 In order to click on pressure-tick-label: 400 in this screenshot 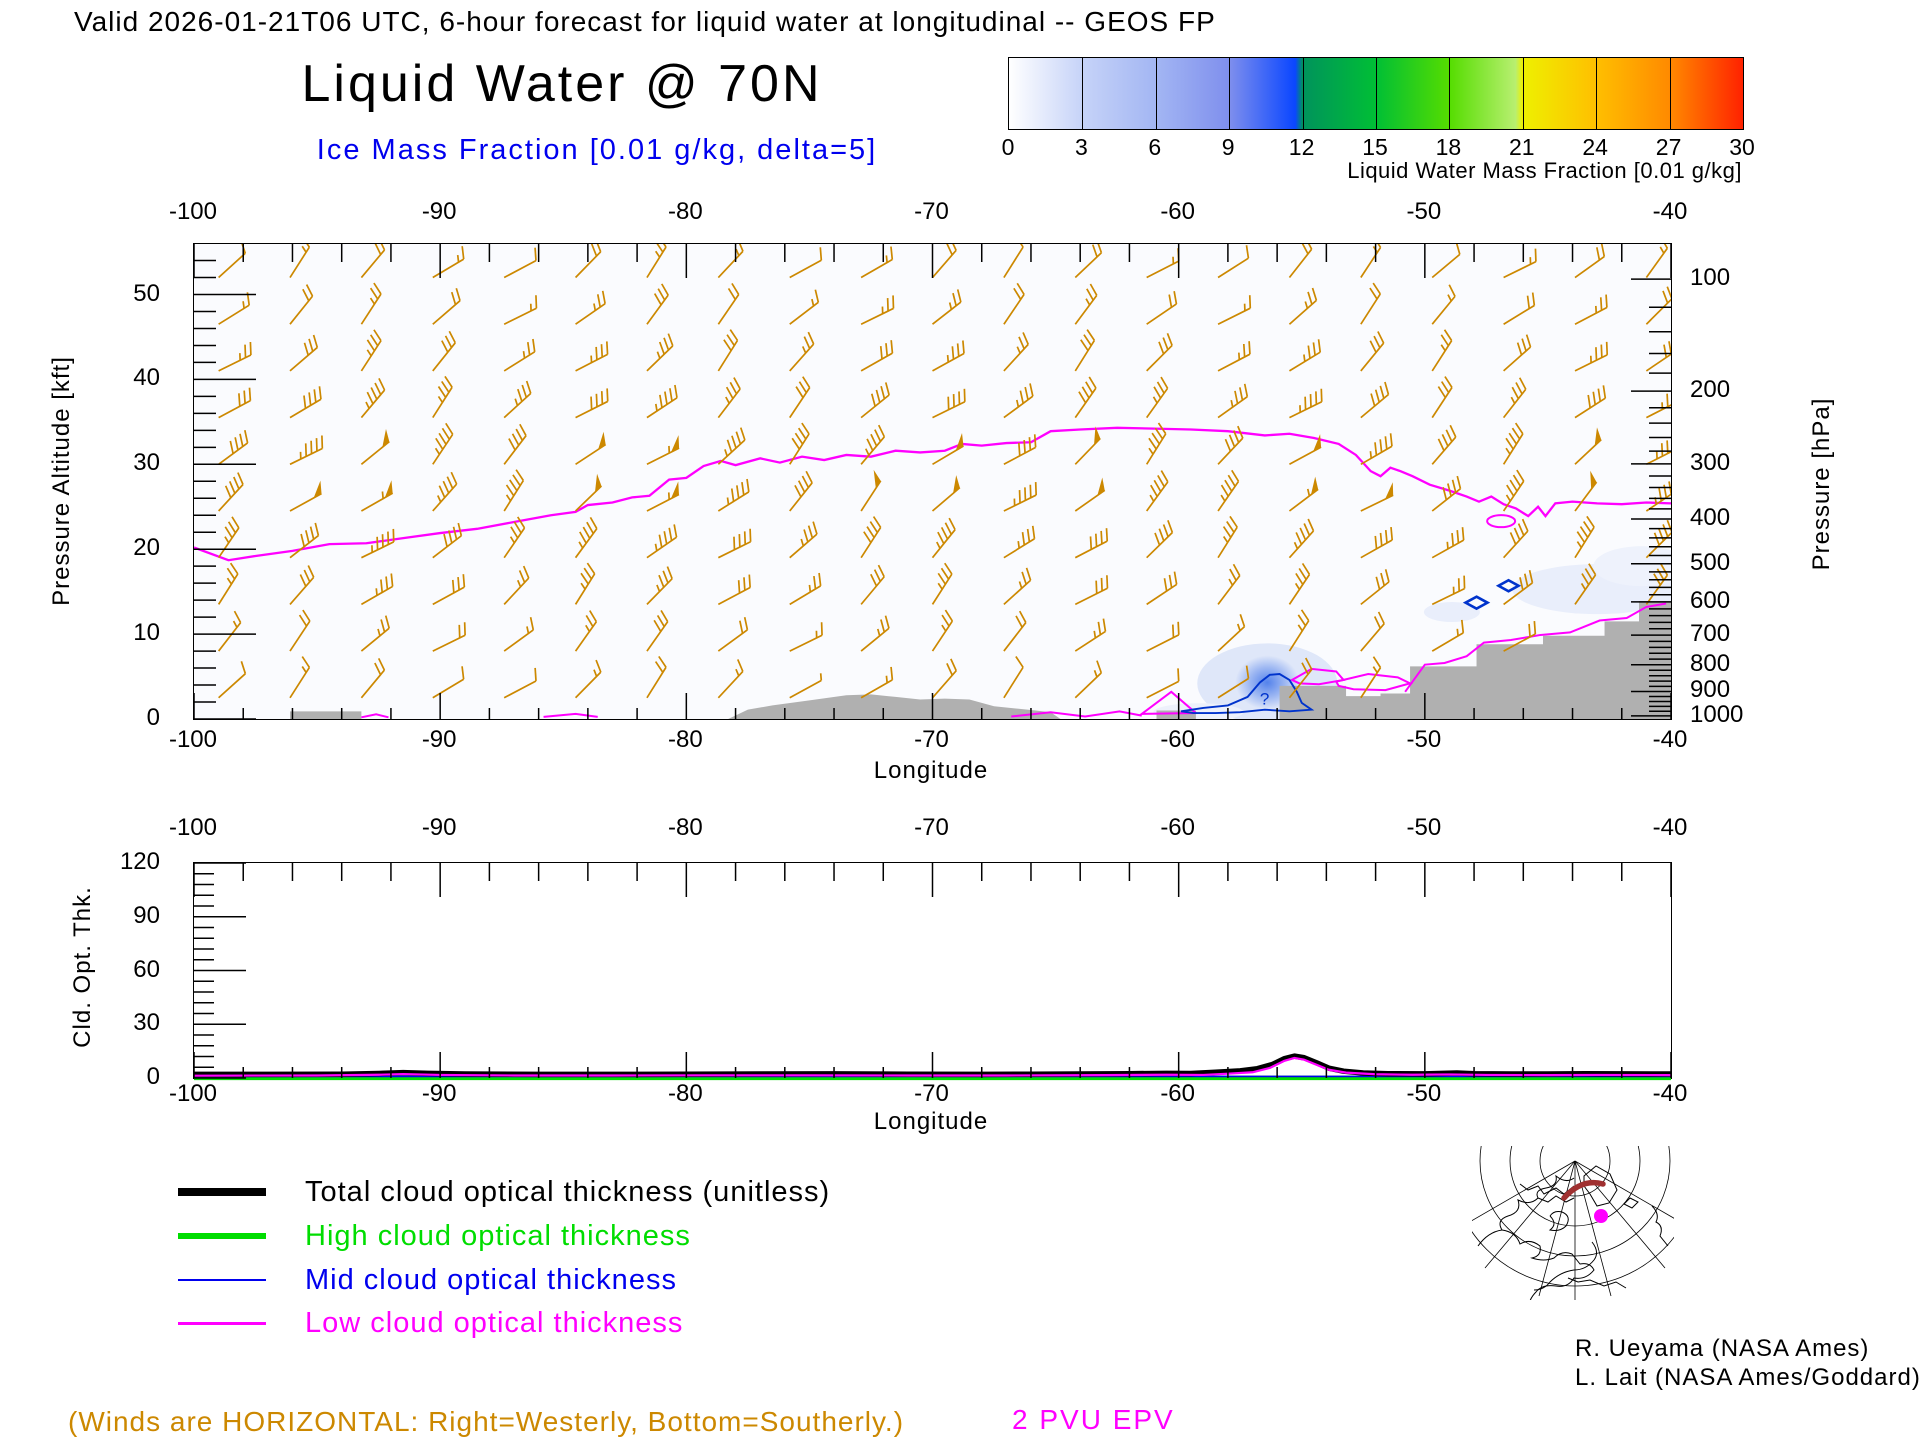, I will do `click(1710, 517)`.